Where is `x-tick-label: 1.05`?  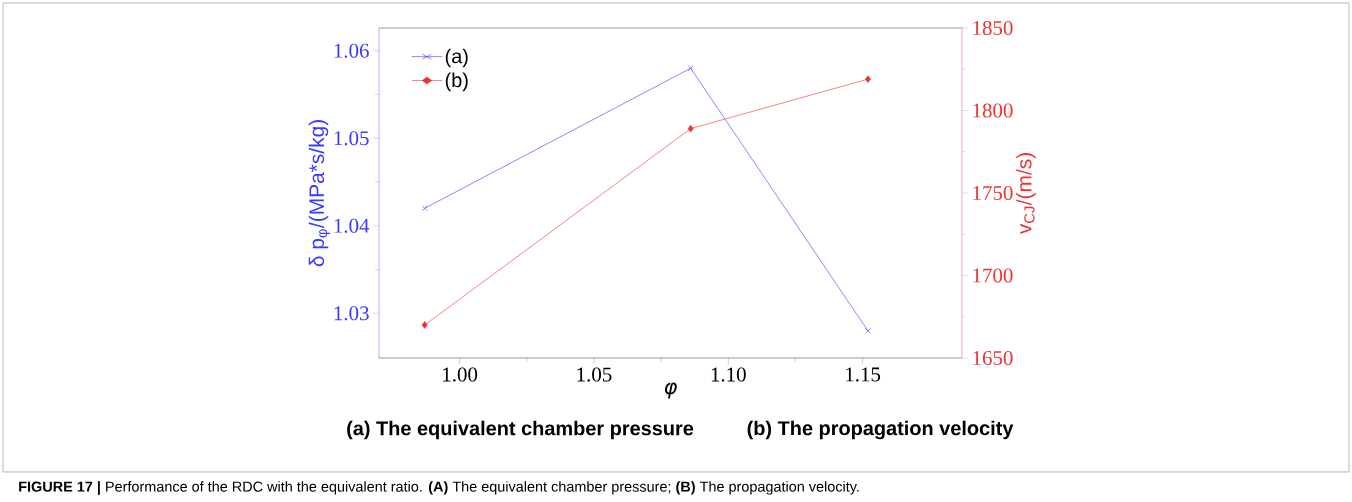
x-tick-label: 1.05 is located at coordinates (594, 374).